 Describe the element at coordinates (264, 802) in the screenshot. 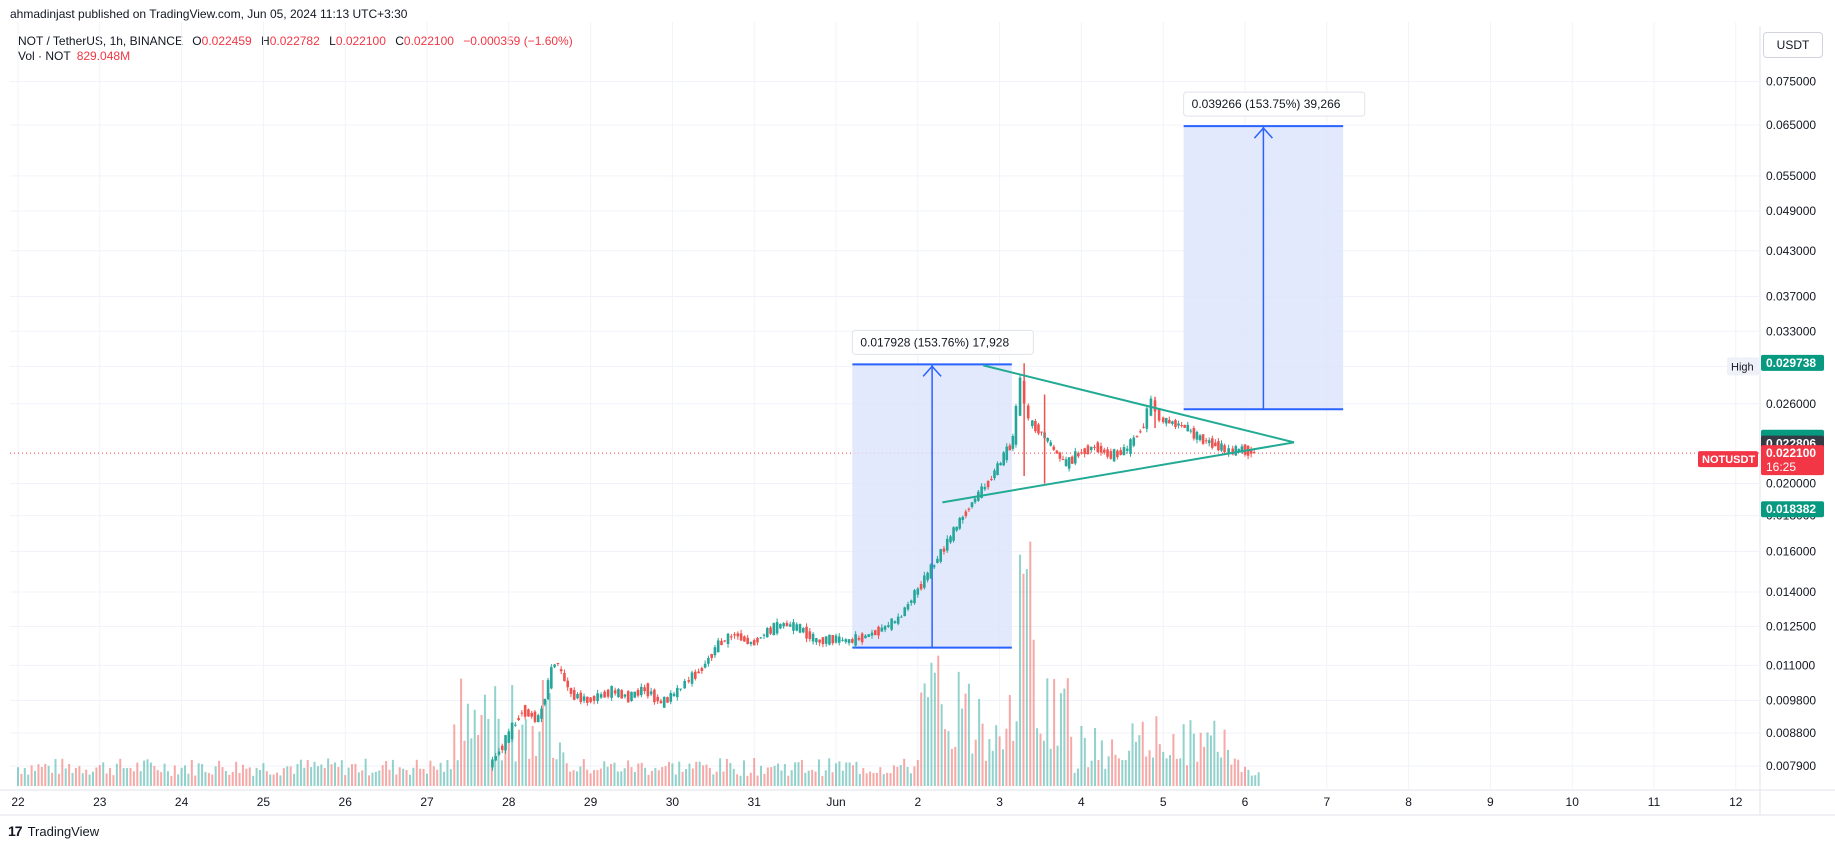

I see `x-tick-label: 25` at that location.